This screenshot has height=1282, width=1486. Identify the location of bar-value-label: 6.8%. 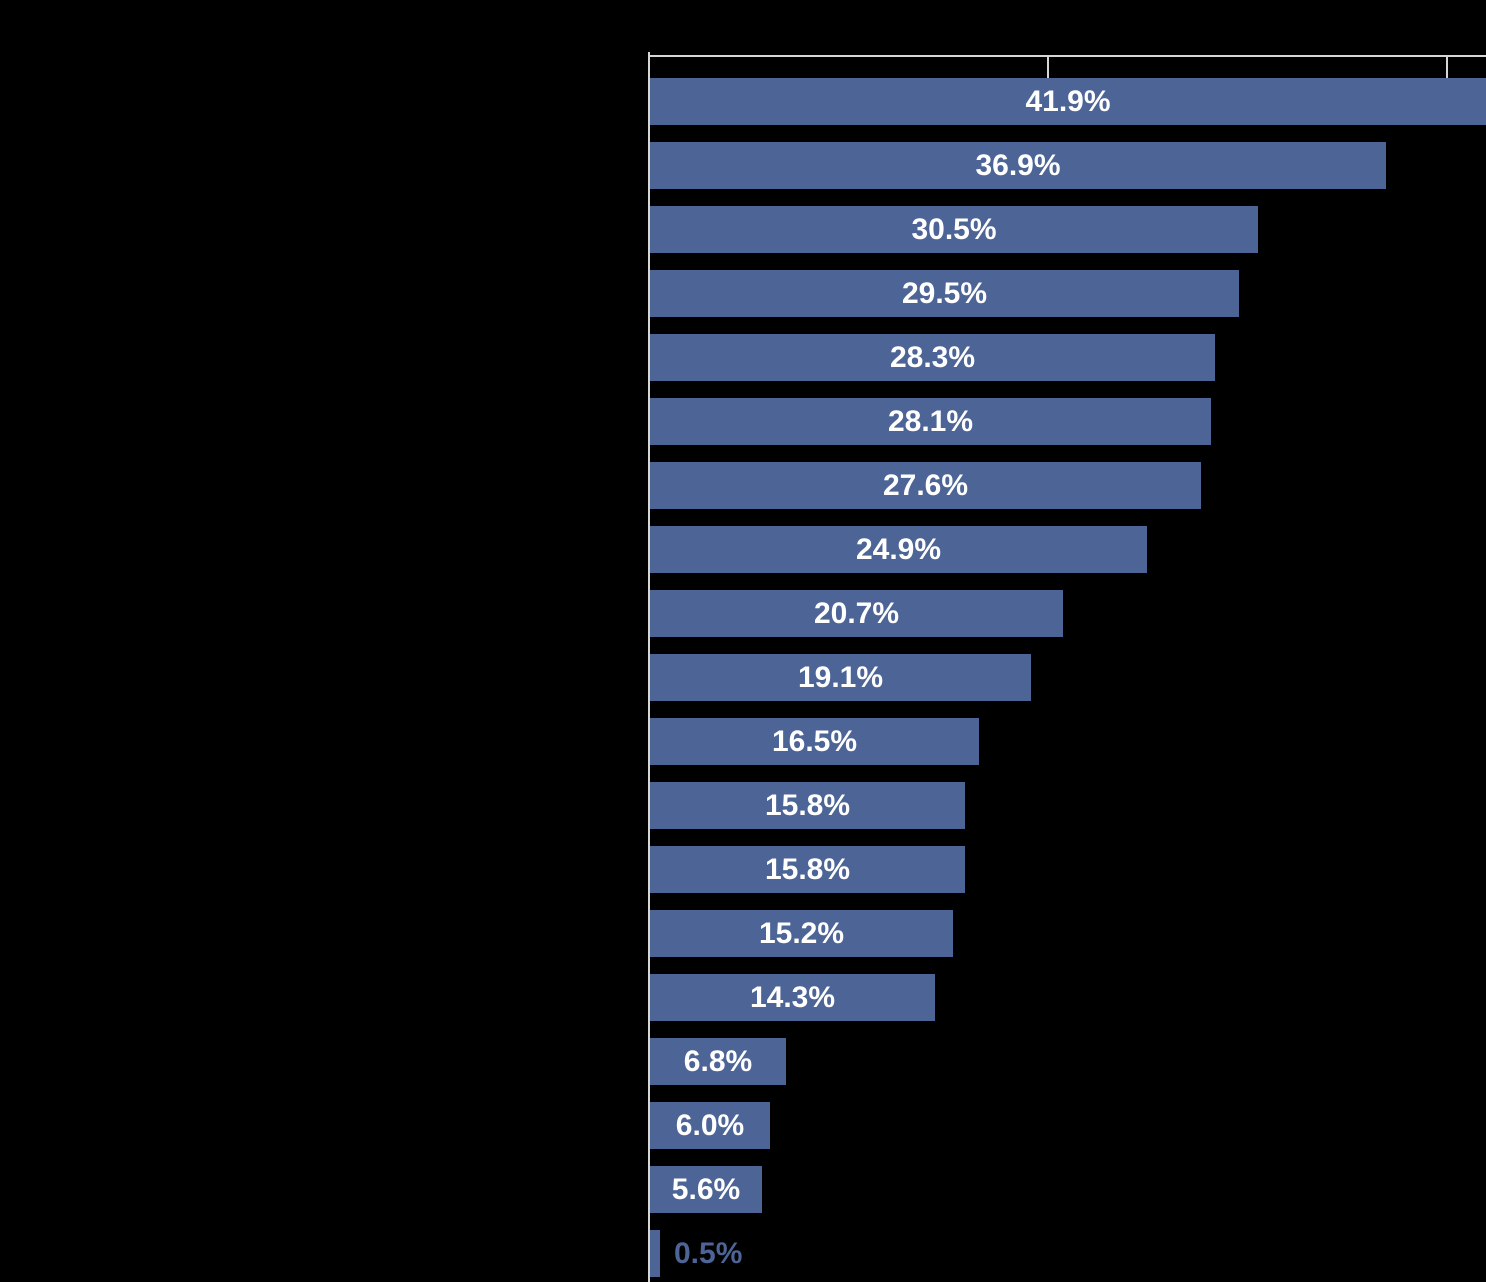
(718, 1061).